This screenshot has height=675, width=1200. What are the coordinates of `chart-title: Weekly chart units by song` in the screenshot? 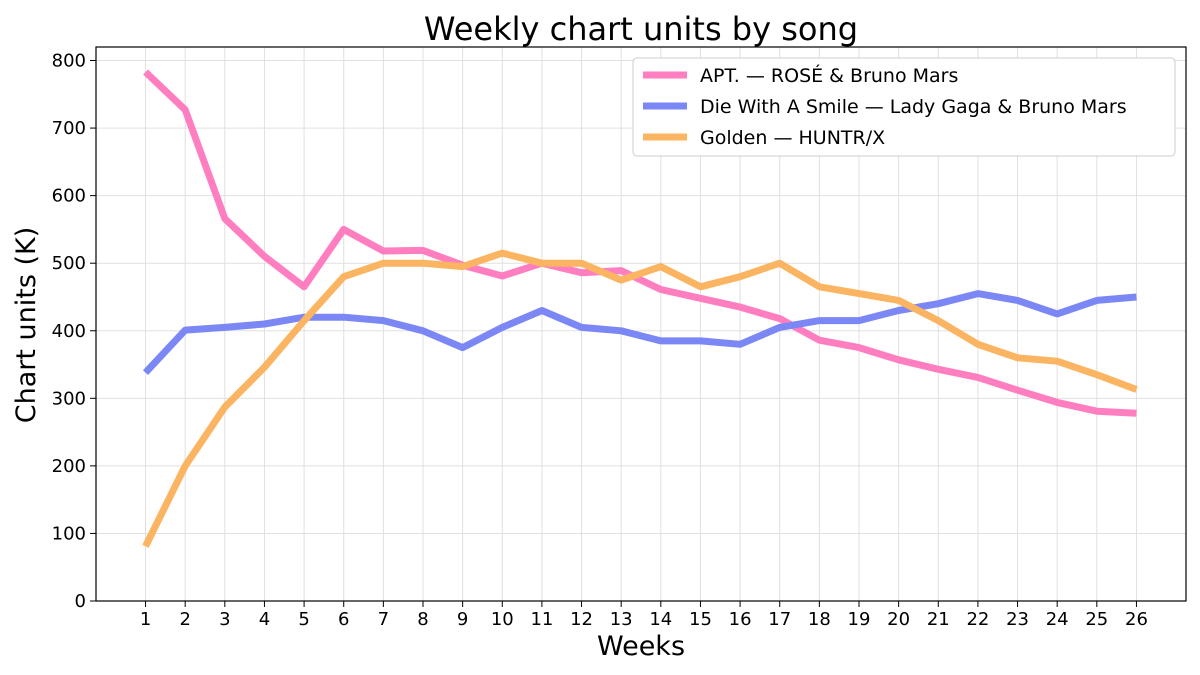 It's located at (641, 29).